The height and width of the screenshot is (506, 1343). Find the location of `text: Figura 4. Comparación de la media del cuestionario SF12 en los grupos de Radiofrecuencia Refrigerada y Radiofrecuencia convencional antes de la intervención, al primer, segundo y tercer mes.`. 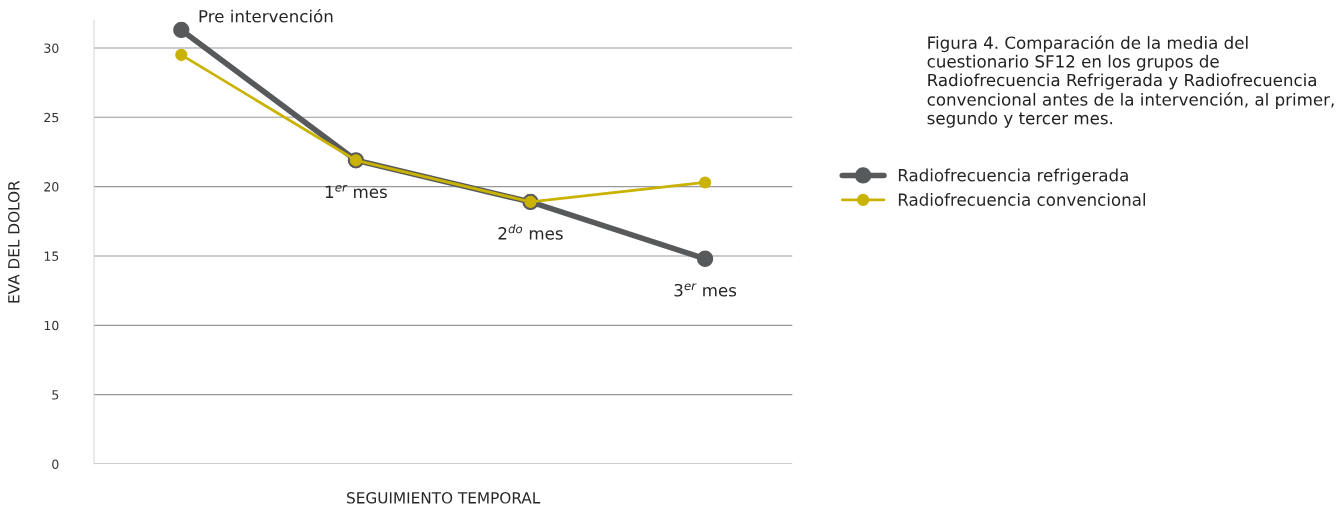

text: Figura 4. Comparación de la media del cuestionario SF12 en los grupos de Radiofrecuencia Refrigerada y Radiofrecuencia convencional antes de la intervención, al primer, segundo y tercer mes. is located at coordinates (1130, 81).